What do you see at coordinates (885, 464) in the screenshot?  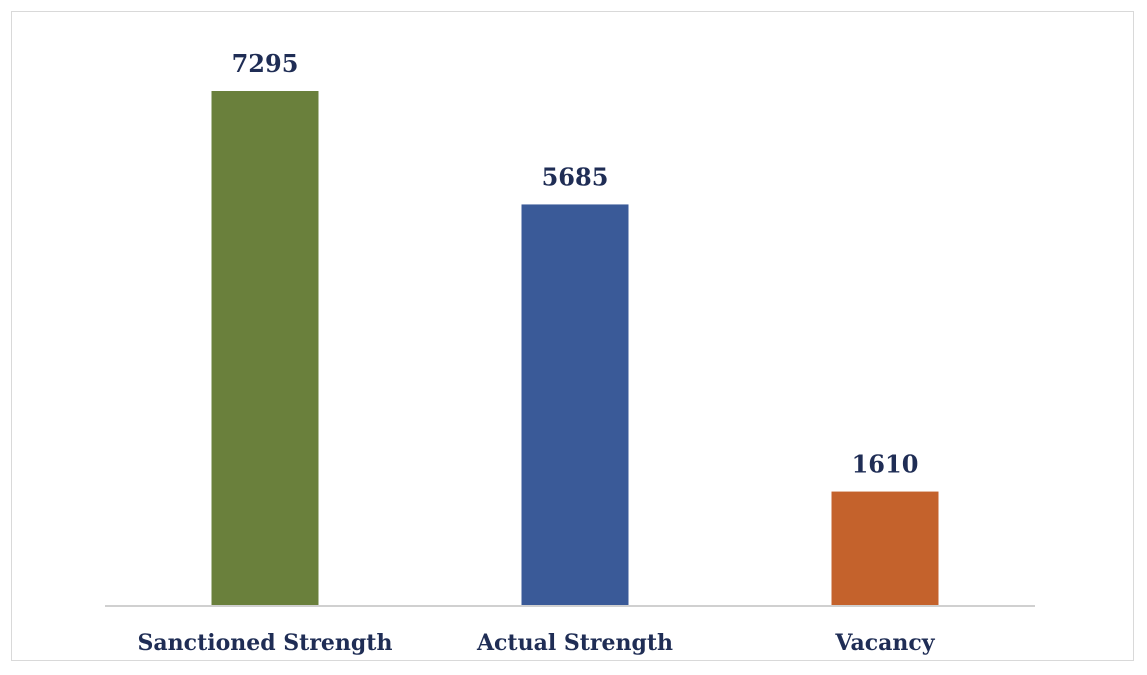 I see `data-label: 1610` at bounding box center [885, 464].